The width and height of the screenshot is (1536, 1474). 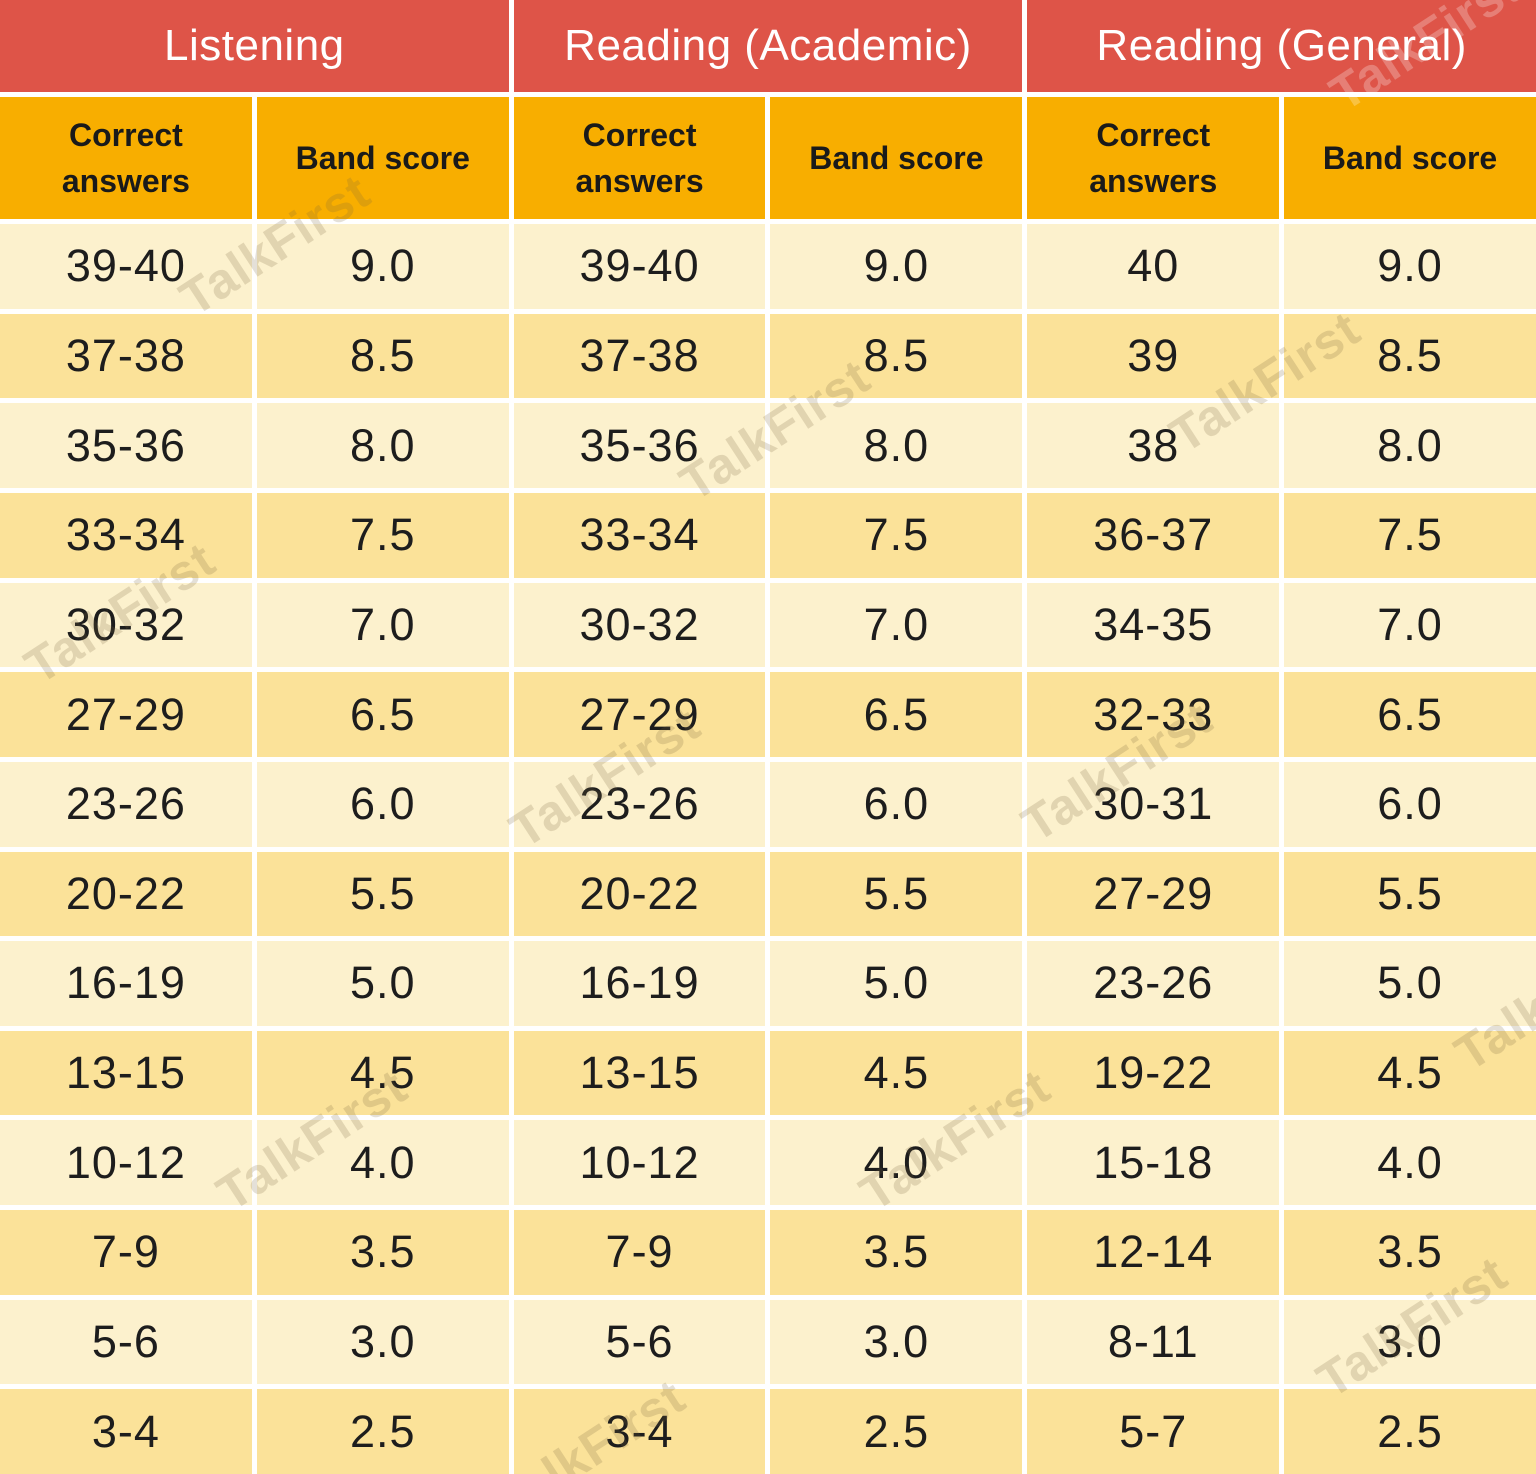 What do you see at coordinates (1153, 445) in the screenshot?
I see `table-cell: 38` at bounding box center [1153, 445].